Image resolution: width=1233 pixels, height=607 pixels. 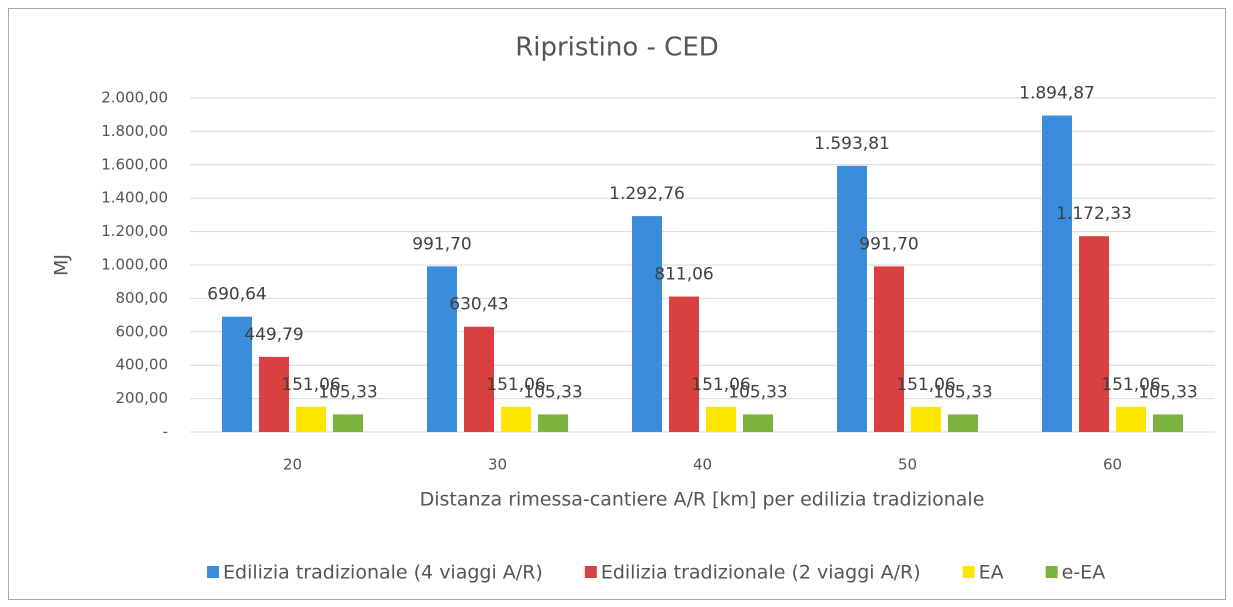 What do you see at coordinates (907, 465) in the screenshot?
I see `x-tick-label: 50` at bounding box center [907, 465].